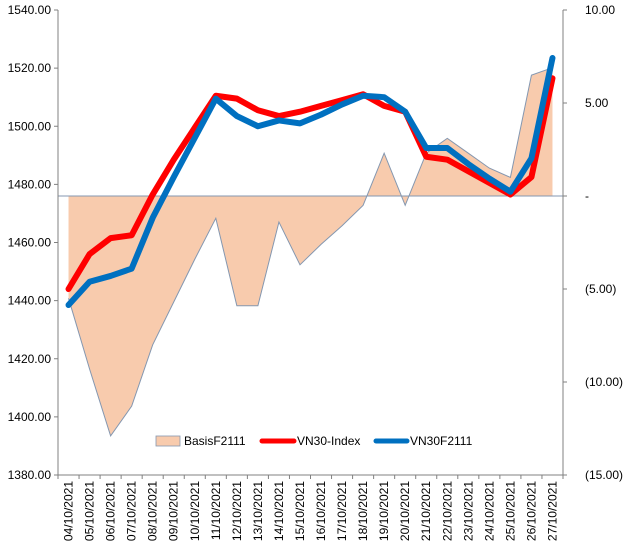 The width and height of the screenshot is (630, 550). Describe the element at coordinates (30, 301) in the screenshot. I see `left-tick-label: 1440.00` at that location.